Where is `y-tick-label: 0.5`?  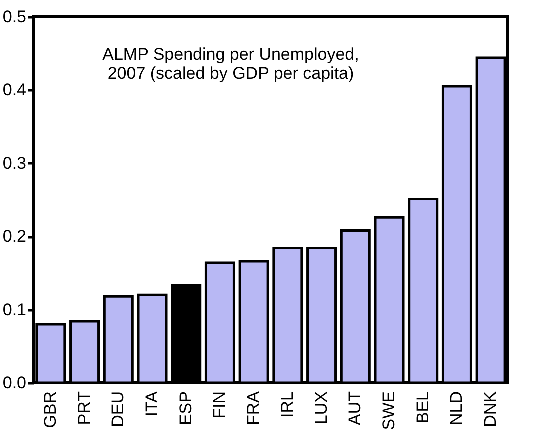 y-tick-label: 0.5 is located at coordinates (14, 17).